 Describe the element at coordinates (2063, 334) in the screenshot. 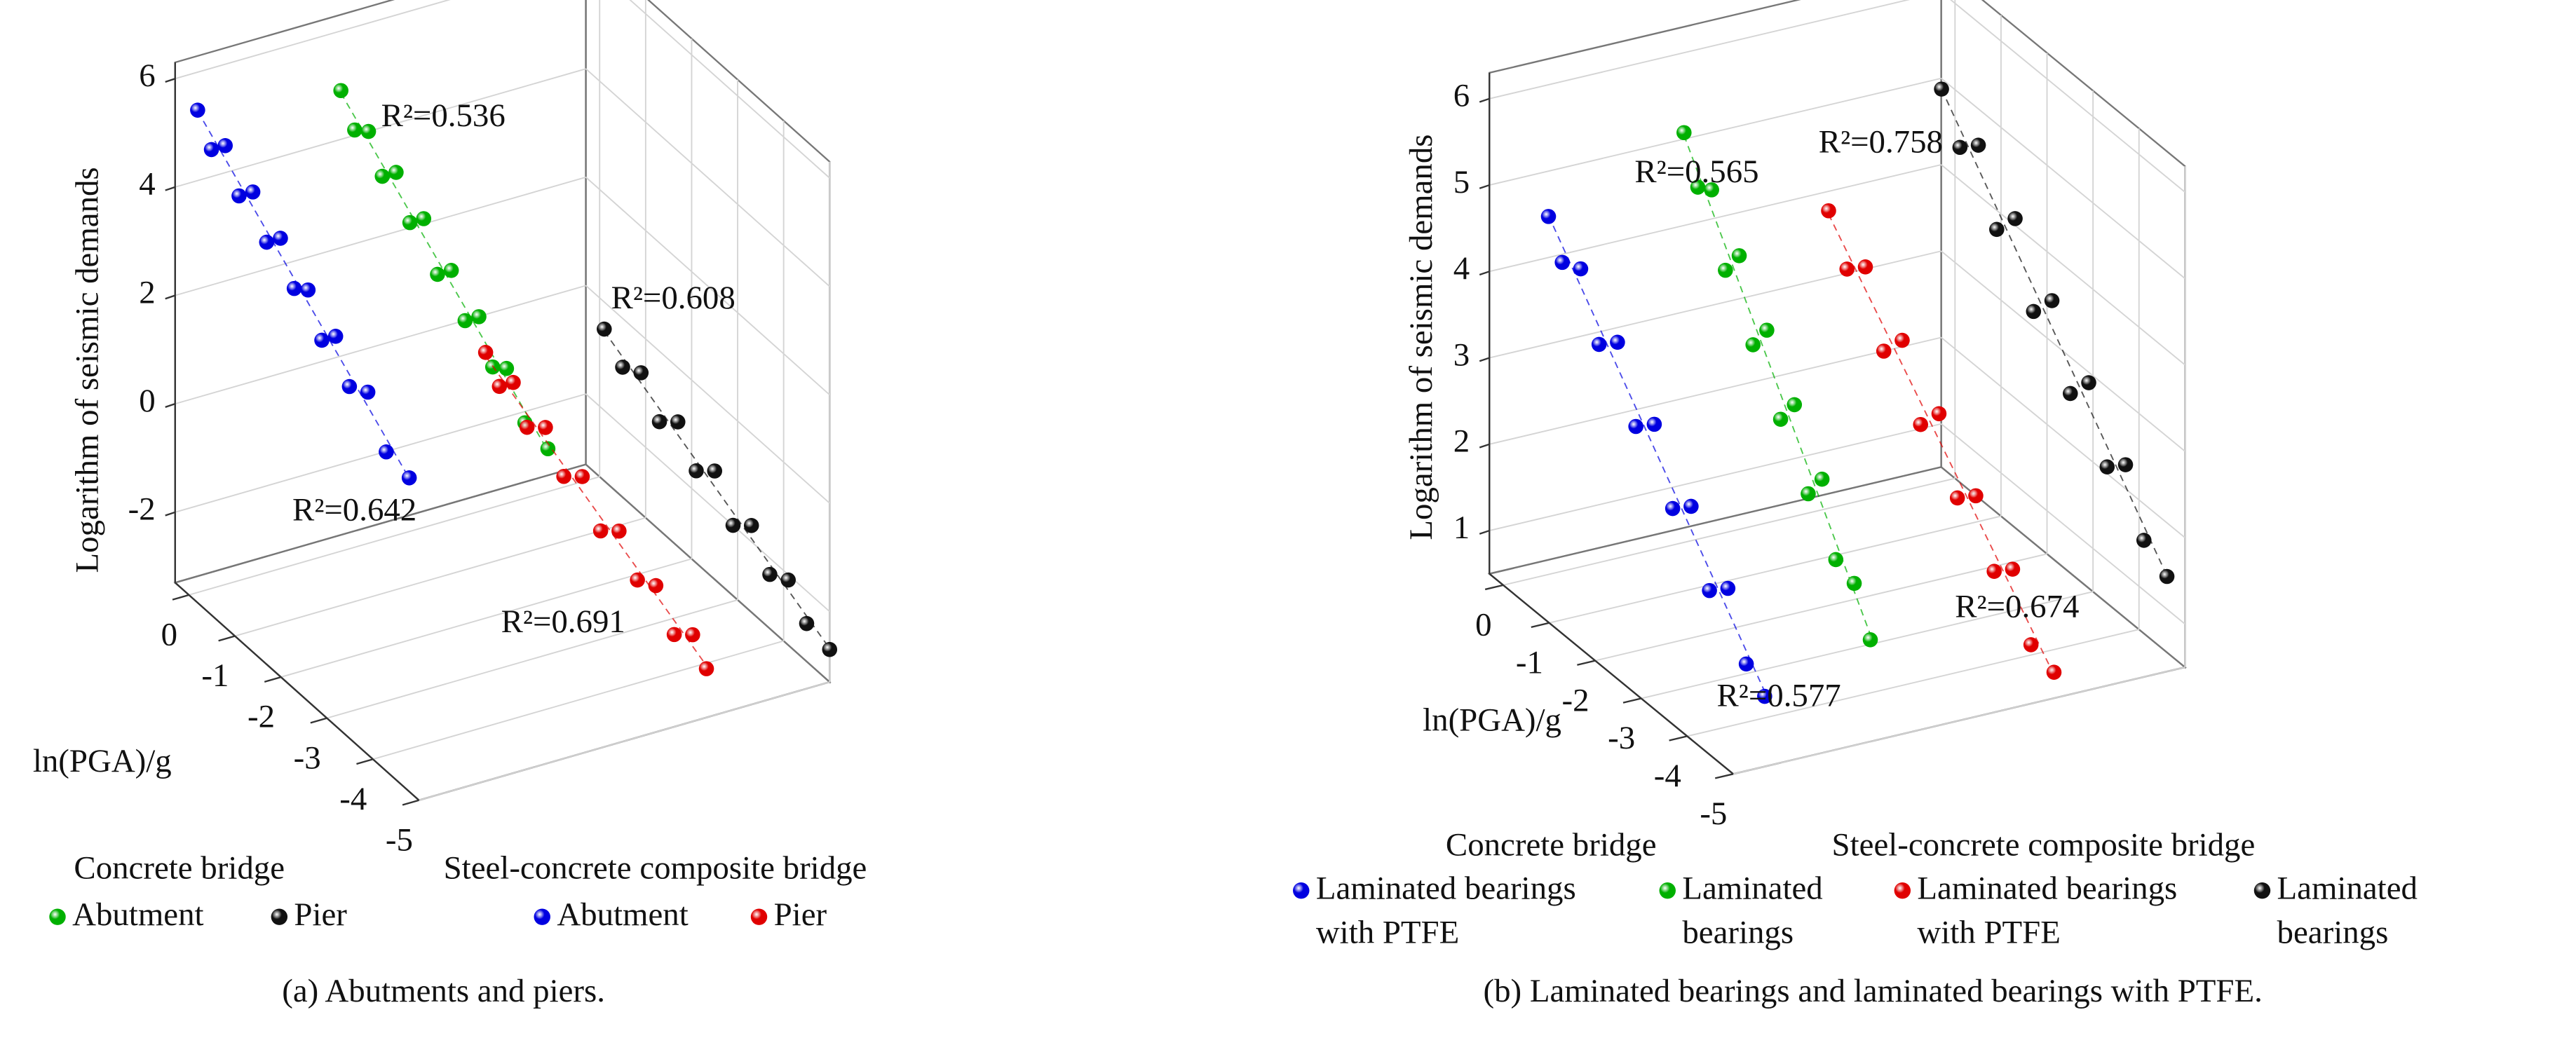

I see `side-wall` at that location.